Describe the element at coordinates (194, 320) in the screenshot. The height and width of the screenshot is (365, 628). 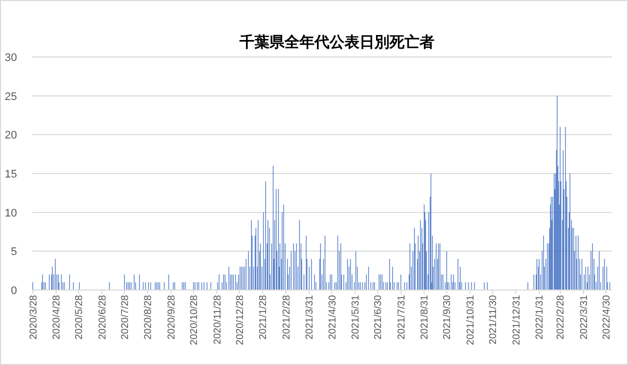
I see `x-tick-label: 2020/10/28` at that location.